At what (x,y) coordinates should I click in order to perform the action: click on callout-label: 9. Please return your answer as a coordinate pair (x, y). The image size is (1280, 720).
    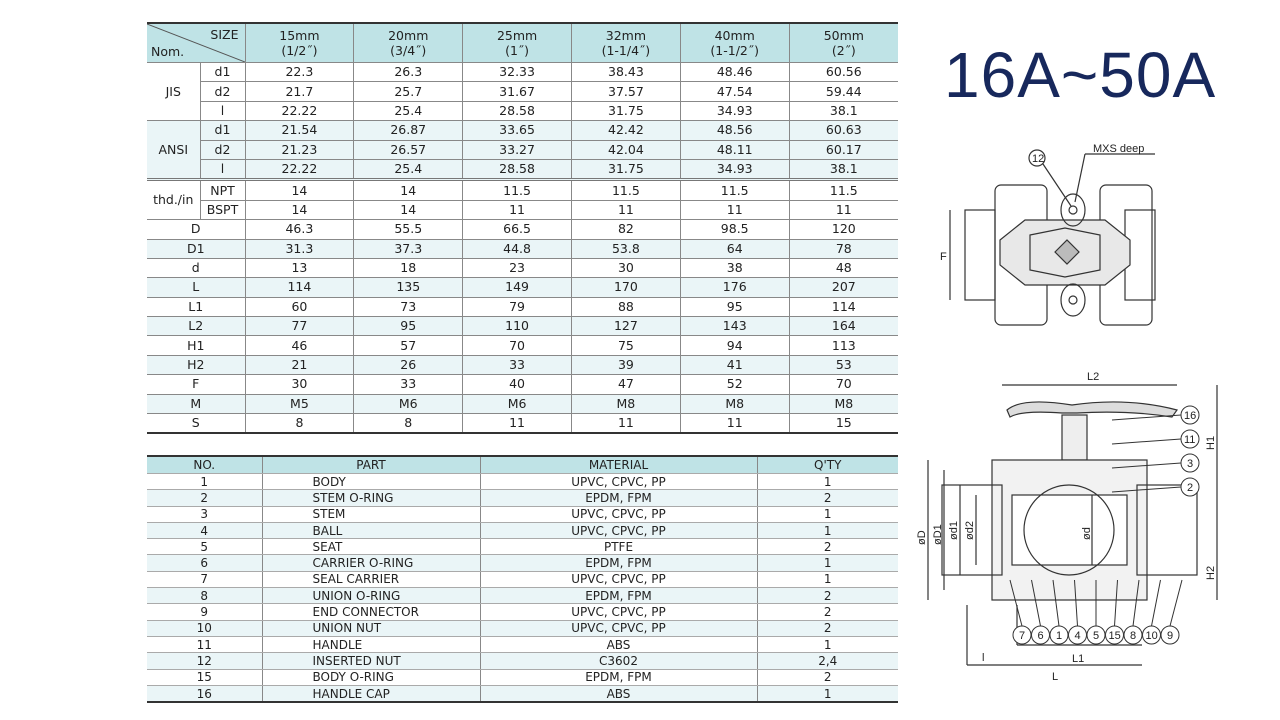
    Looking at the image, I should click on (1170, 636).